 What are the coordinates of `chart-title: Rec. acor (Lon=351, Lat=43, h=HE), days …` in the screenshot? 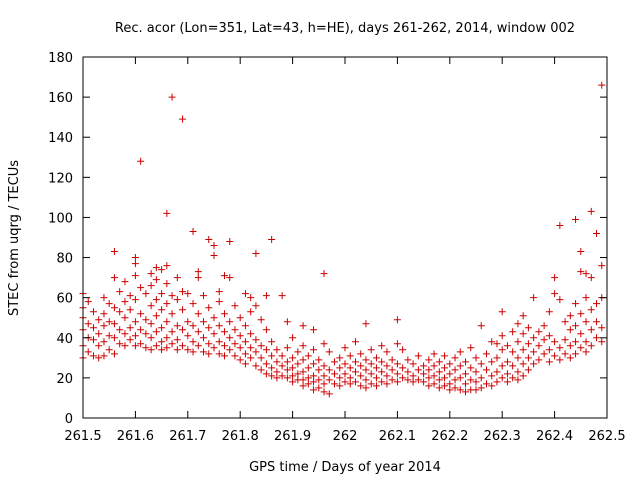 It's located at (345, 28).